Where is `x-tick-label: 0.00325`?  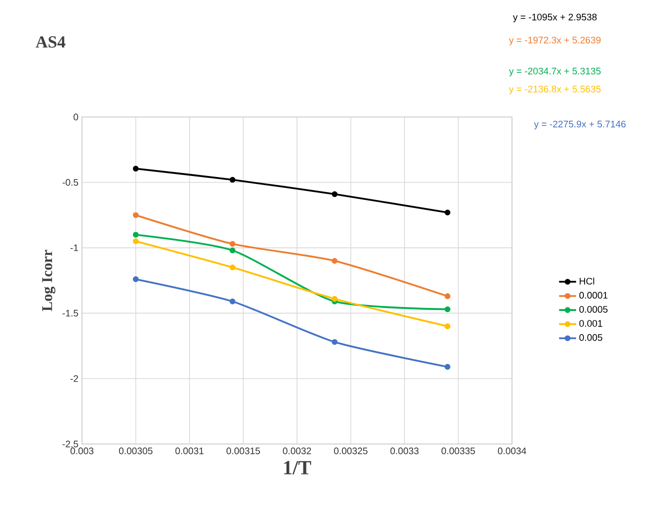 x-tick-label: 0.00325 is located at coordinates (351, 451).